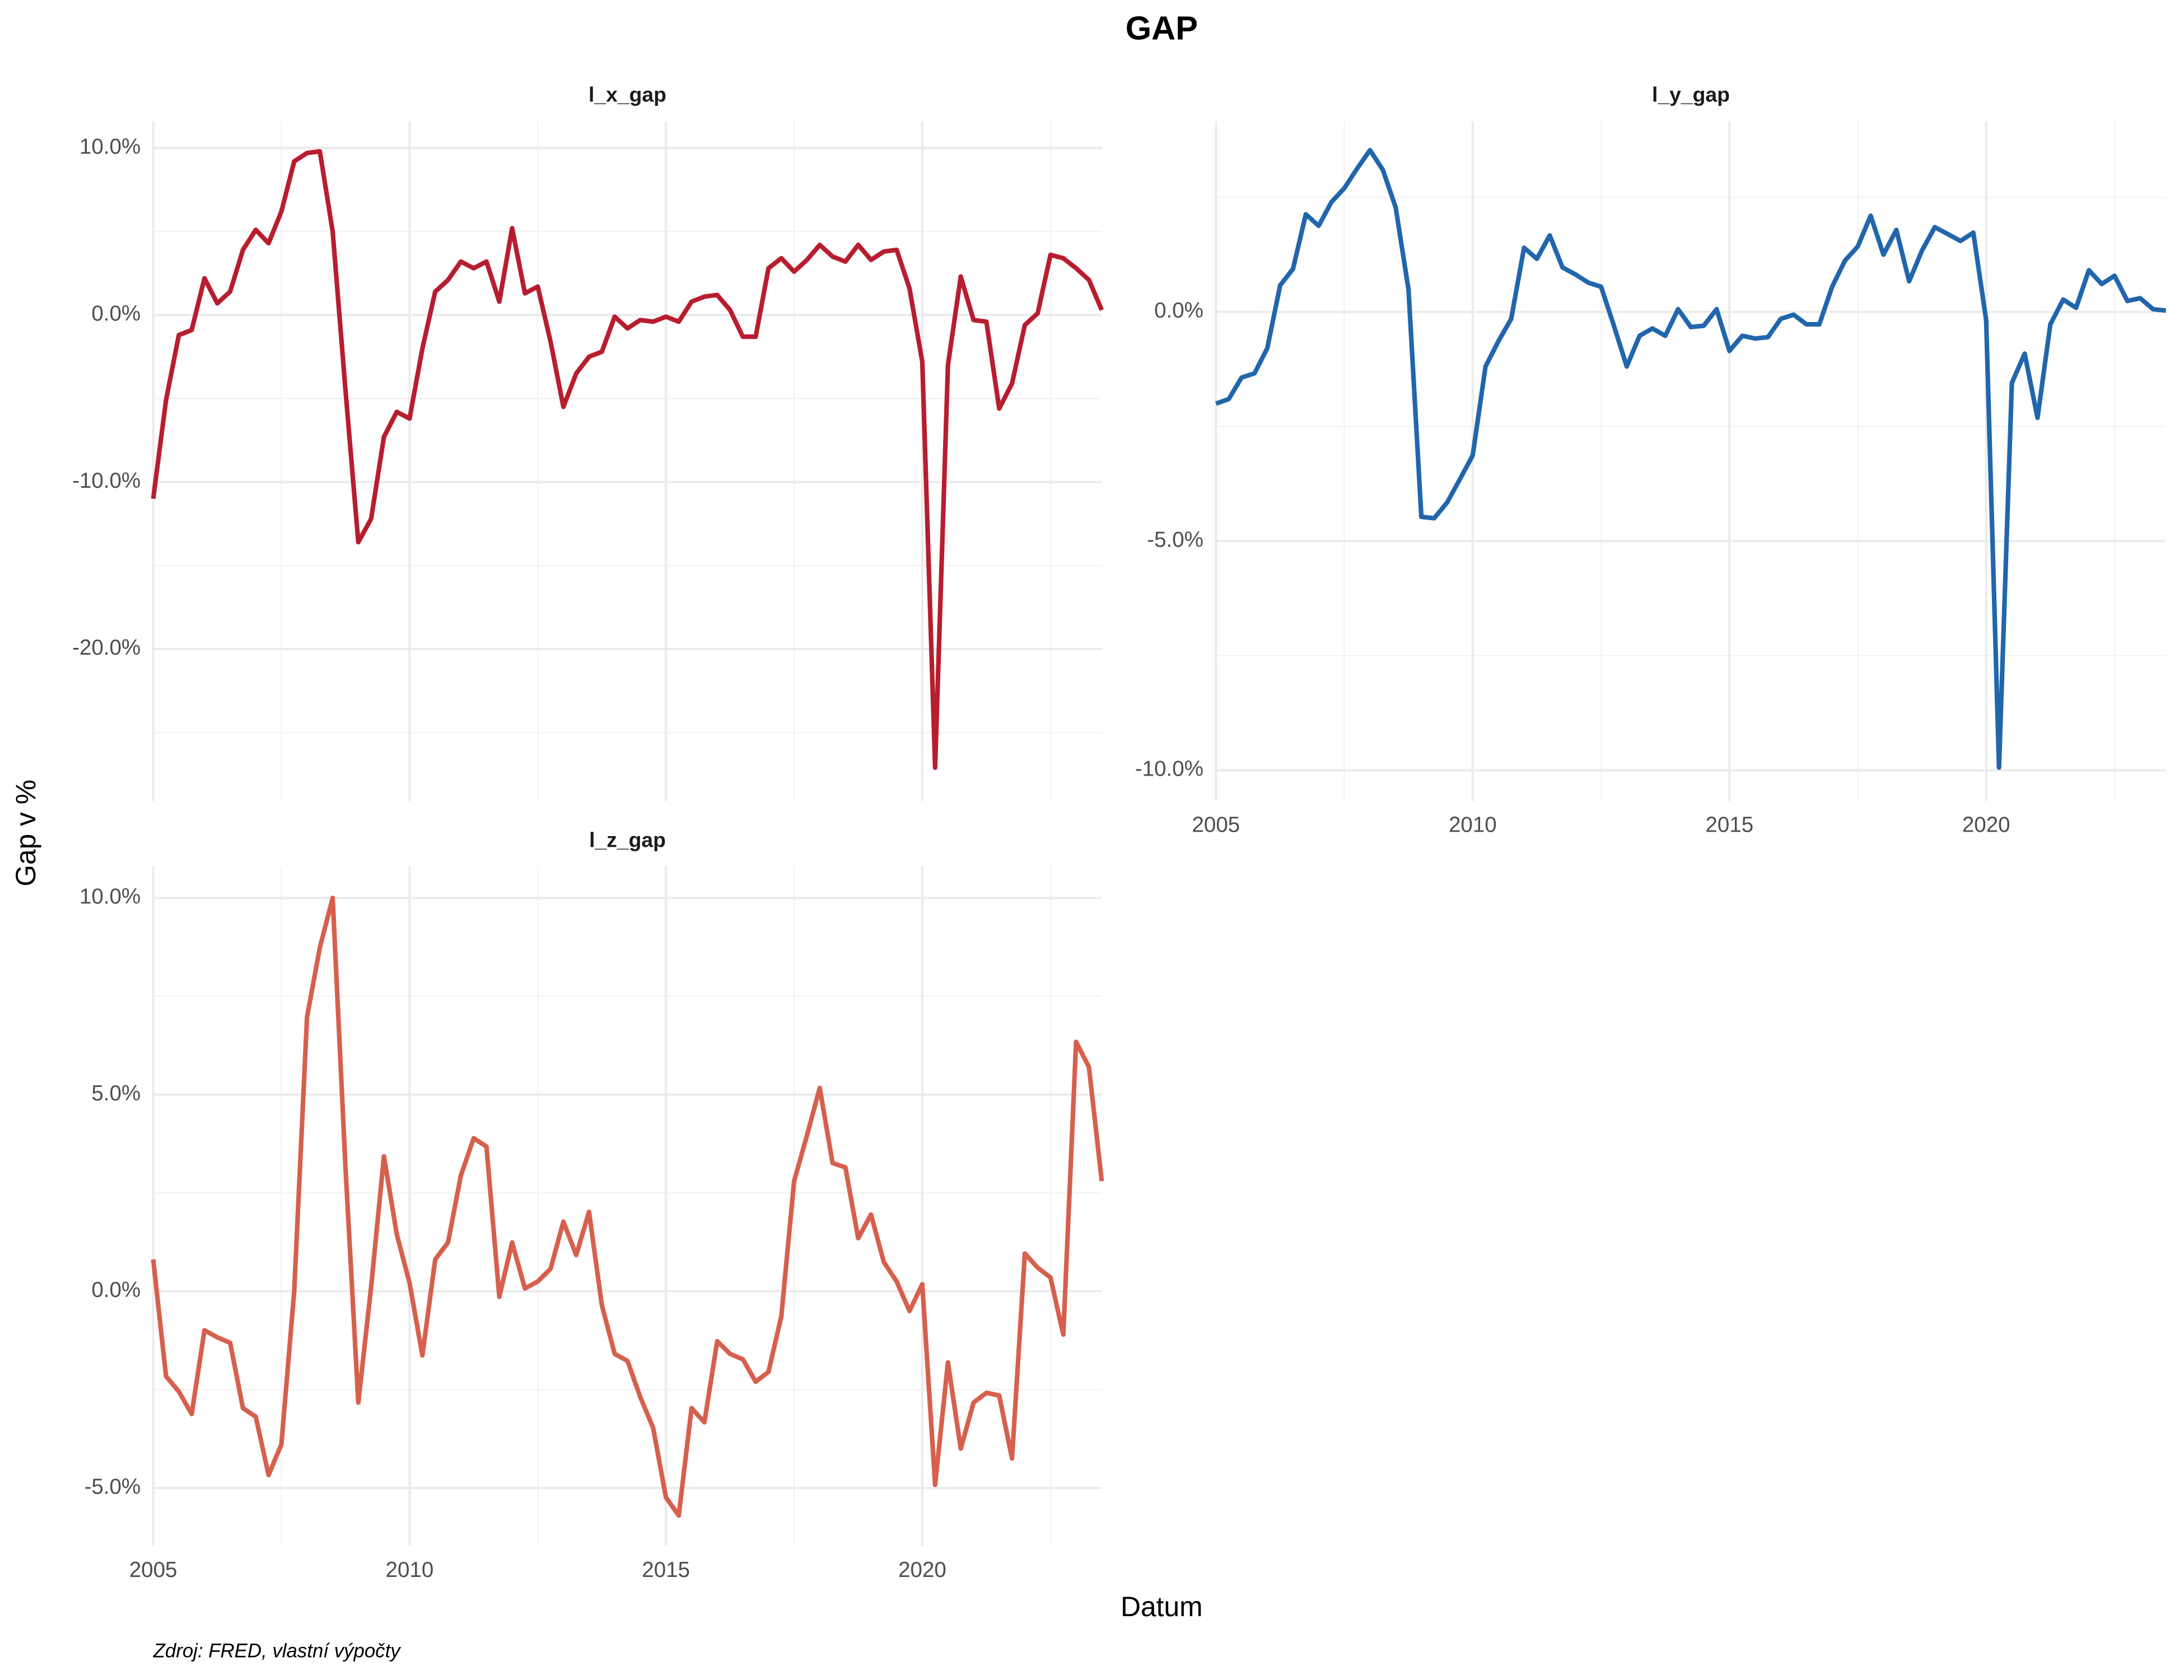 Image resolution: width=2184 pixels, height=1680 pixels. Describe the element at coordinates (278, 1651) in the screenshot. I see `caption: Zdroj: FRED, vlastní výpočty` at that location.